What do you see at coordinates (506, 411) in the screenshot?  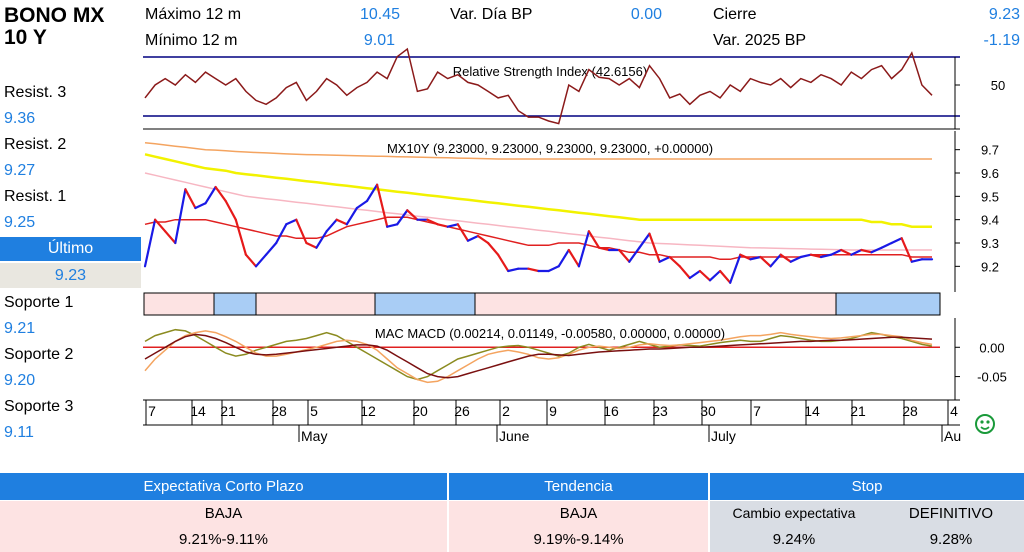 I see `x-tick-label: 2` at bounding box center [506, 411].